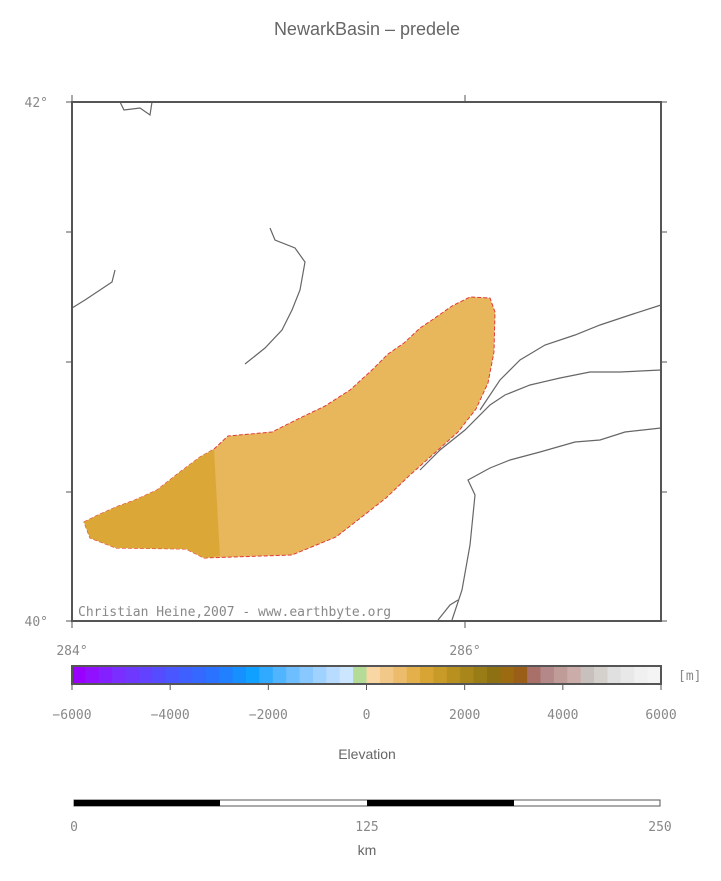 This screenshot has width=721, height=881. Describe the element at coordinates (562, 715) in the screenshot. I see `colorbar-tick-label: 4000` at that location.